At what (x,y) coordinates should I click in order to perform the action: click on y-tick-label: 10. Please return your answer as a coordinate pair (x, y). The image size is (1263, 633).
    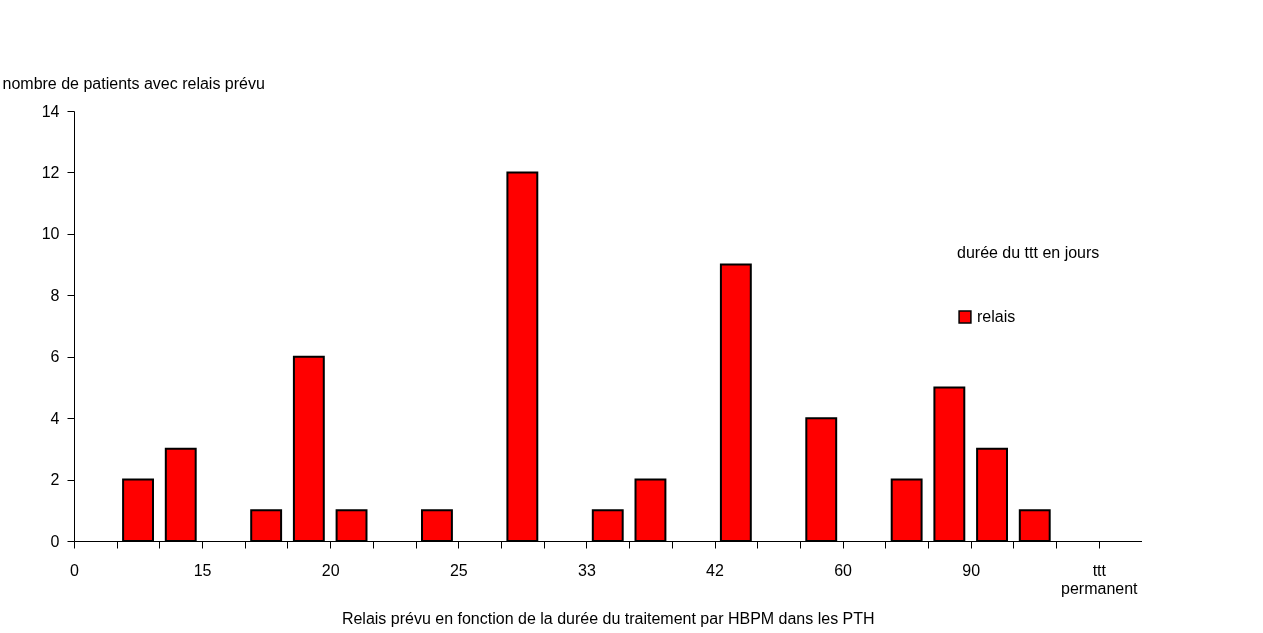
    Looking at the image, I should click on (50, 234).